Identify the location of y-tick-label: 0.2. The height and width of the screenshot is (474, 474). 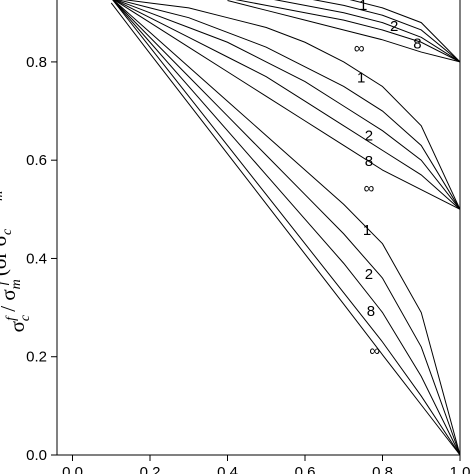
(36, 357).